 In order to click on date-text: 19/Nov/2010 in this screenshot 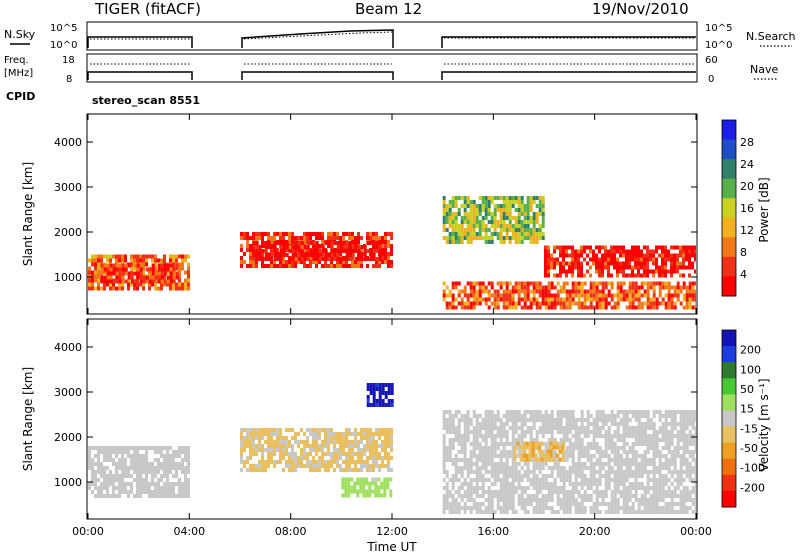, I will do `click(640, 9)`.